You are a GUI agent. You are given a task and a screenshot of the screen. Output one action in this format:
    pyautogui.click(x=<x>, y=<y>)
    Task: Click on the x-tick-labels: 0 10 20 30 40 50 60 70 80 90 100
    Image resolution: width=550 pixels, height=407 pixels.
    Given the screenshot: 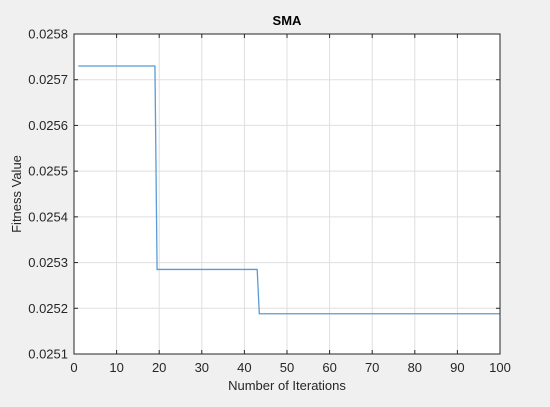 What is the action you would take?
    pyautogui.click(x=290, y=367)
    